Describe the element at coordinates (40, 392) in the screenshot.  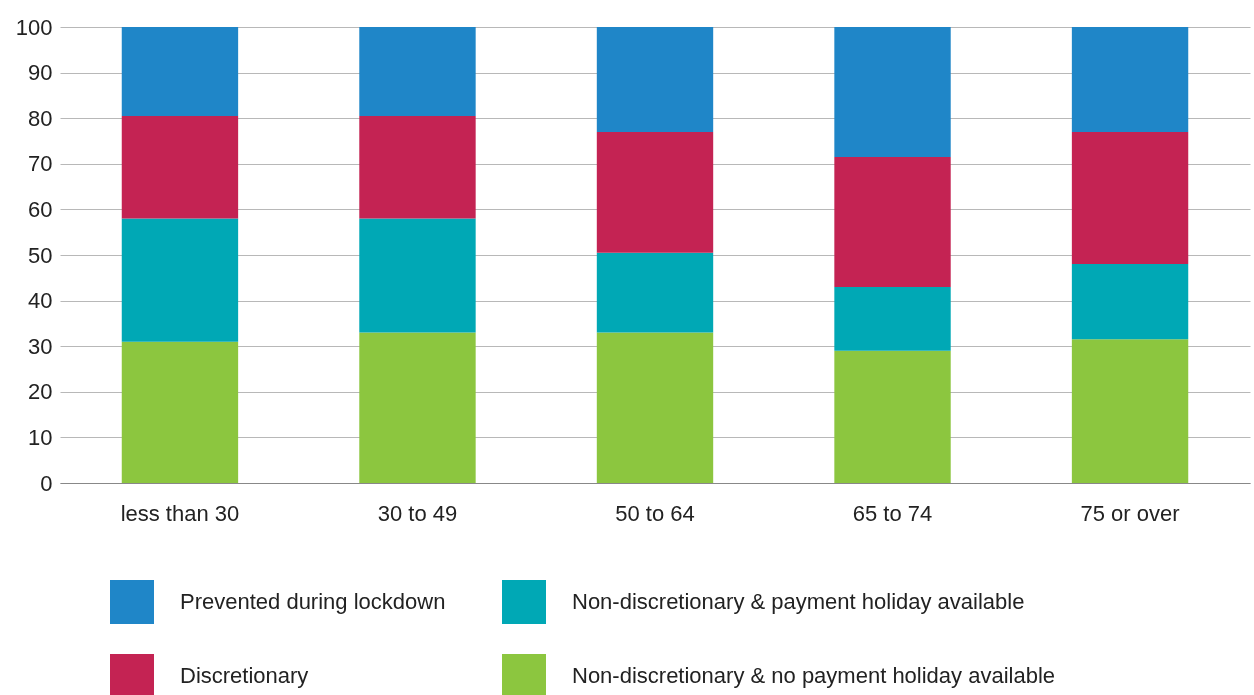
I see `y-tick-label: 20` at that location.